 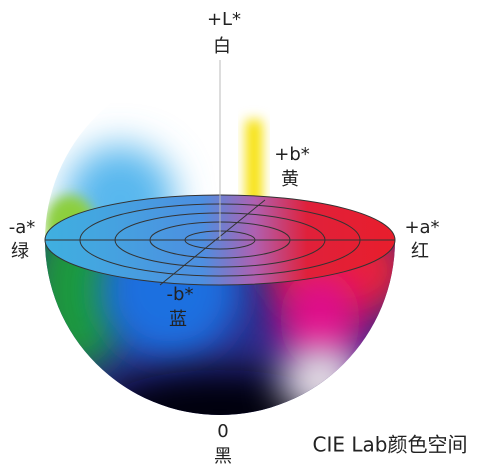 What do you see at coordinates (222, 46) in the screenshot?
I see `axis-name: 白` at bounding box center [222, 46].